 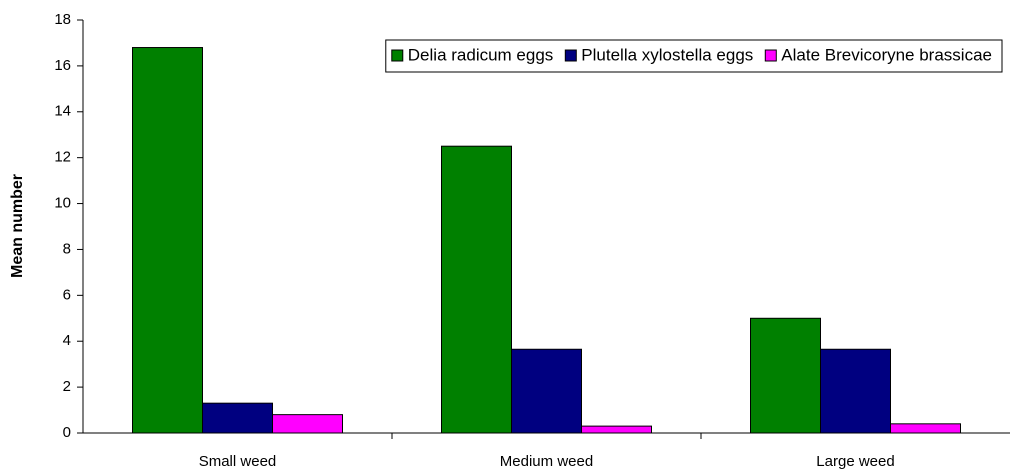 What do you see at coordinates (62, 203) in the screenshot?
I see `y-tick-label: 10` at bounding box center [62, 203].